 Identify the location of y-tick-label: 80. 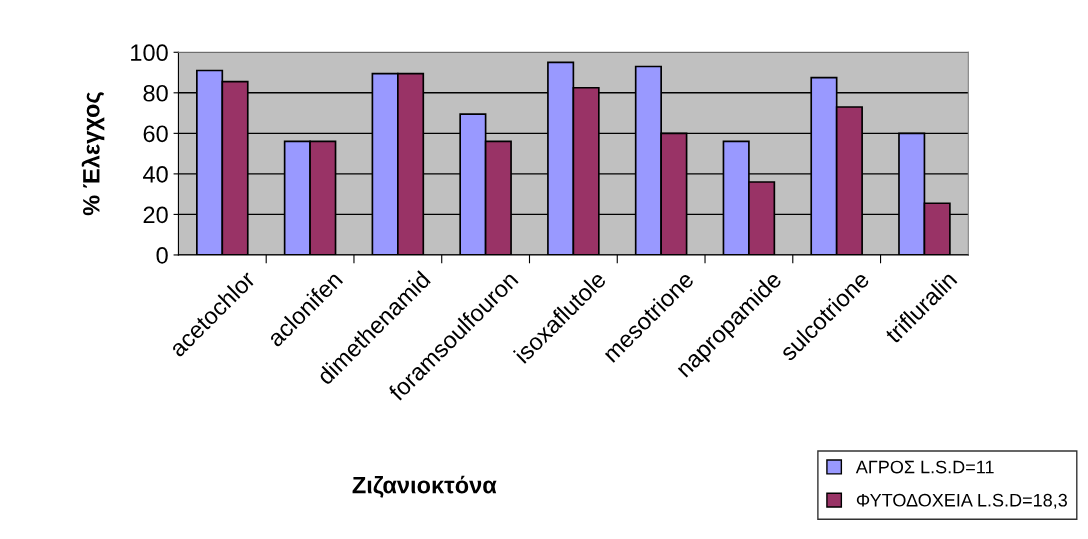
(155, 93).